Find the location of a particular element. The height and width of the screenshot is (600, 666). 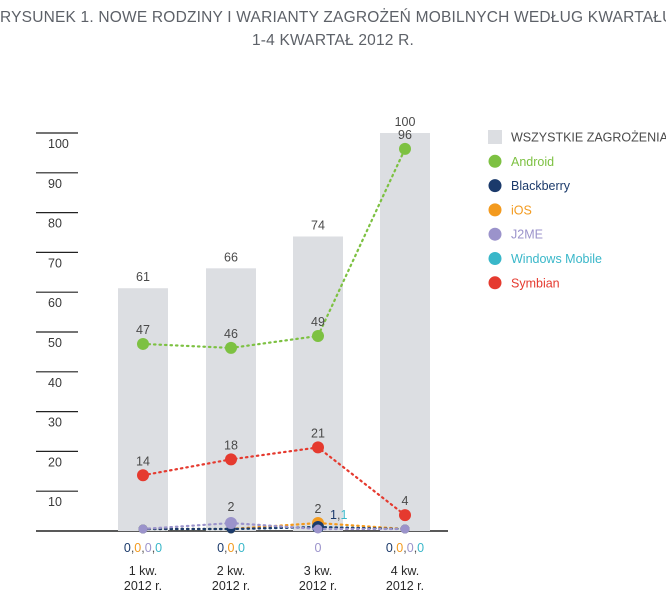

zero-values-label-2: 0,0,0 is located at coordinates (231, 548).